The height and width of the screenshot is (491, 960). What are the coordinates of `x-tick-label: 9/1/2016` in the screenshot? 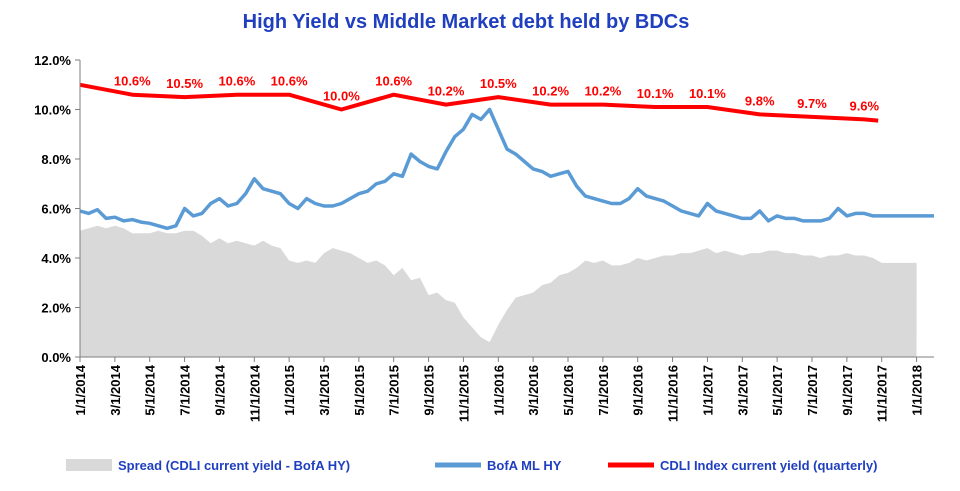 It's located at (638, 390).